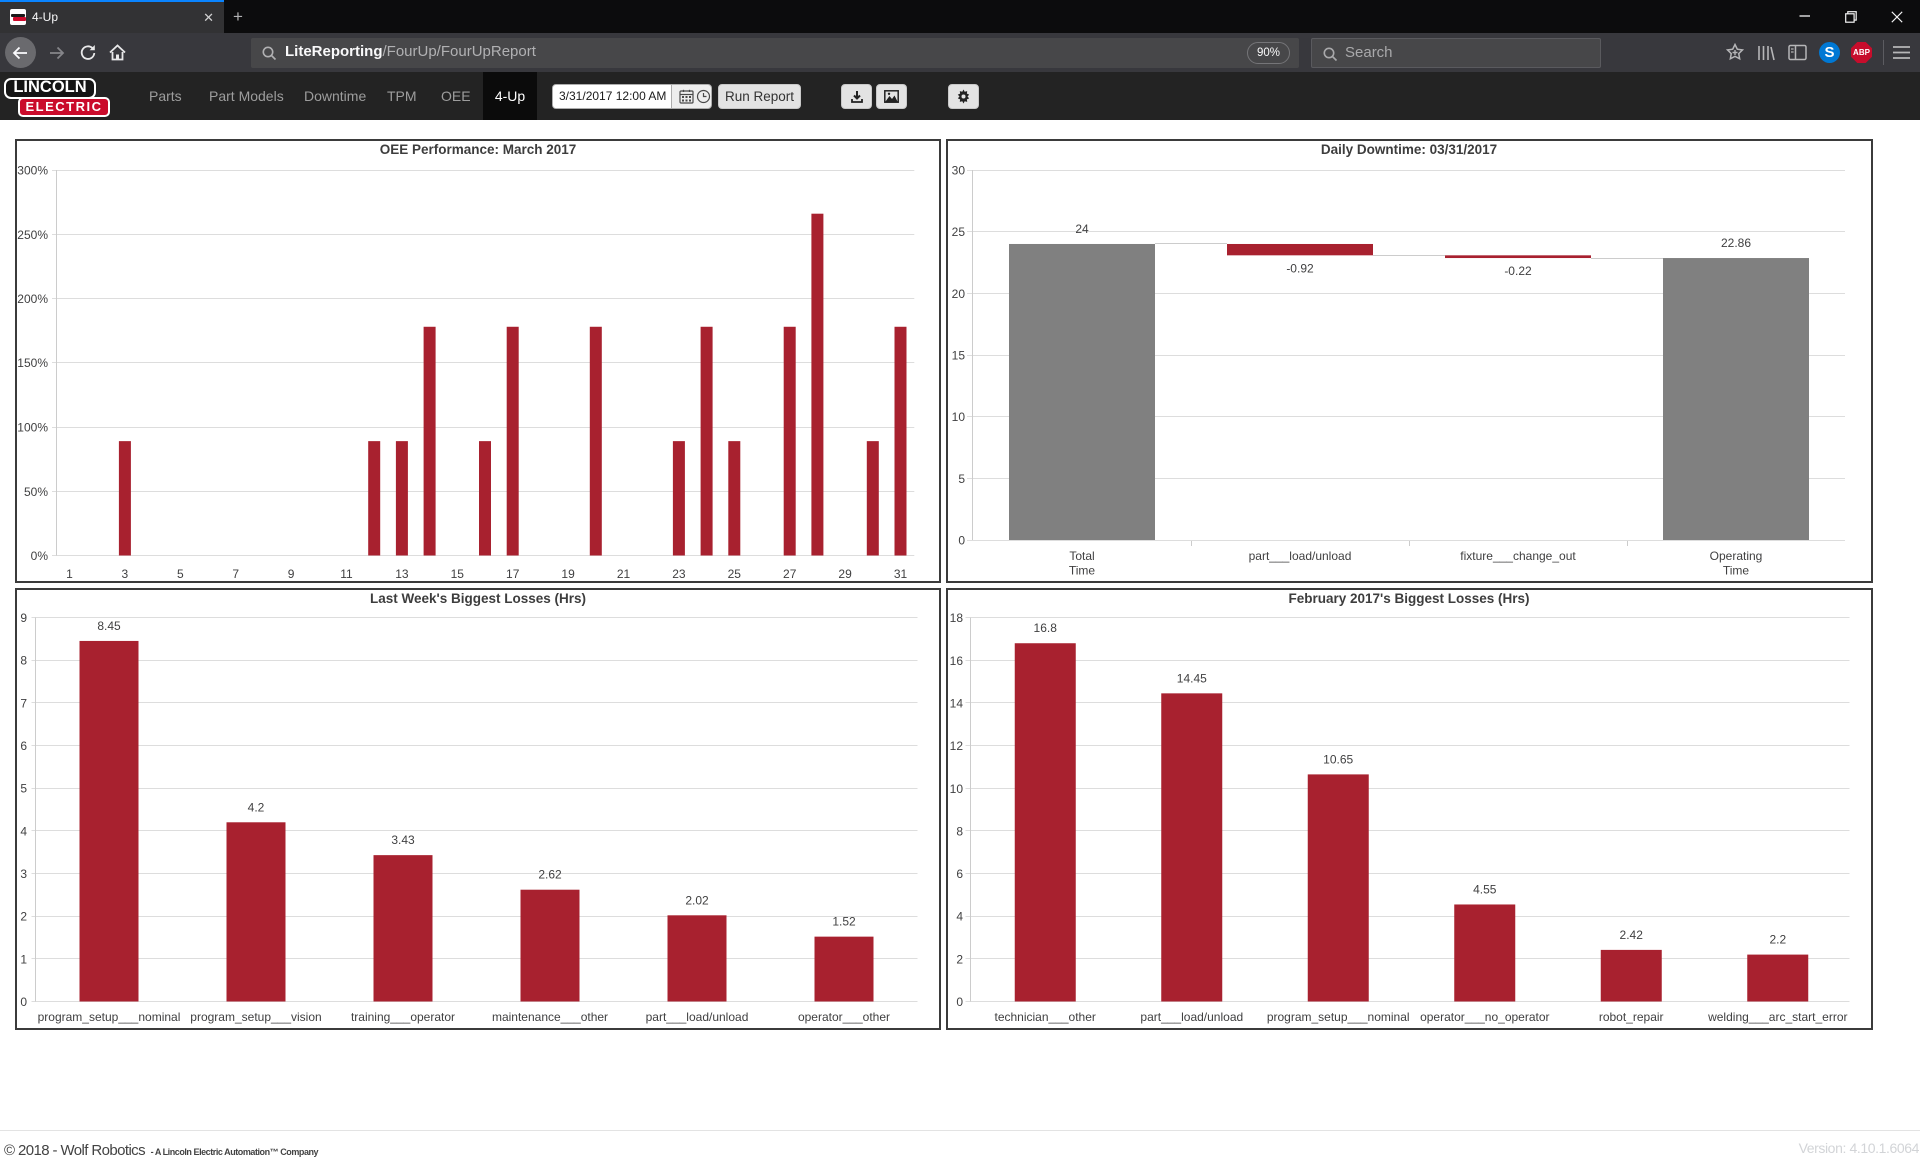 Image resolution: width=1920 pixels, height=1160 pixels. Describe the element at coordinates (624, 574) in the screenshot. I see `svg-text: 21` at that location.